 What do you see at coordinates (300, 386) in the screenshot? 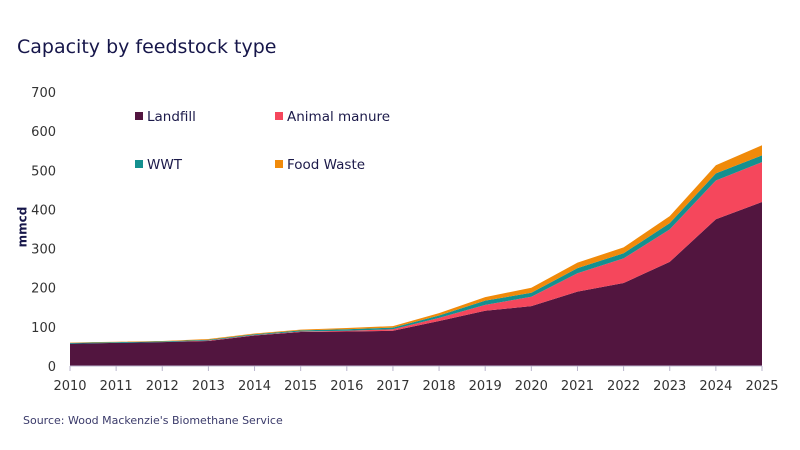
I see `x-tick-label: 2015` at bounding box center [300, 386].